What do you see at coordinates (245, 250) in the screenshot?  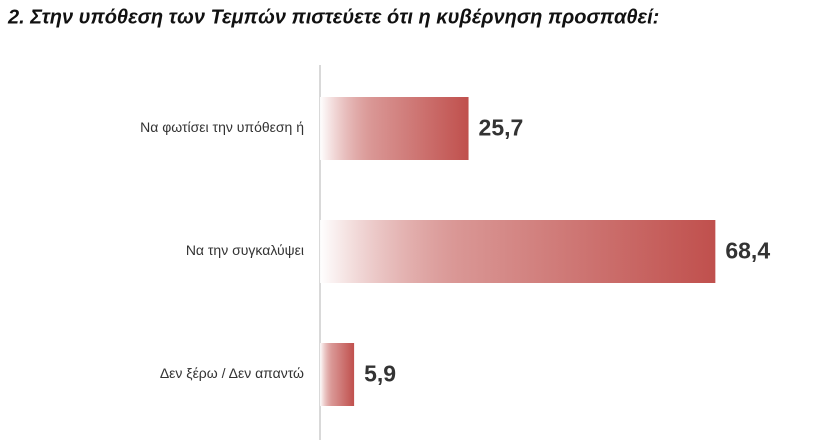 I see `category-label: Να την συγκαλύψει` at bounding box center [245, 250].